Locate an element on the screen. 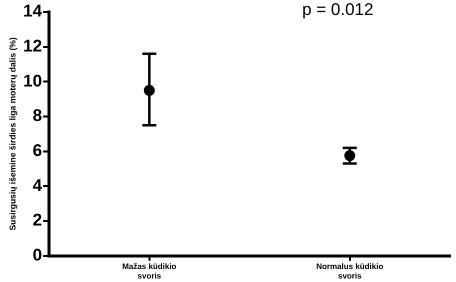  annotation: p = 0.012 is located at coordinates (338, 10).